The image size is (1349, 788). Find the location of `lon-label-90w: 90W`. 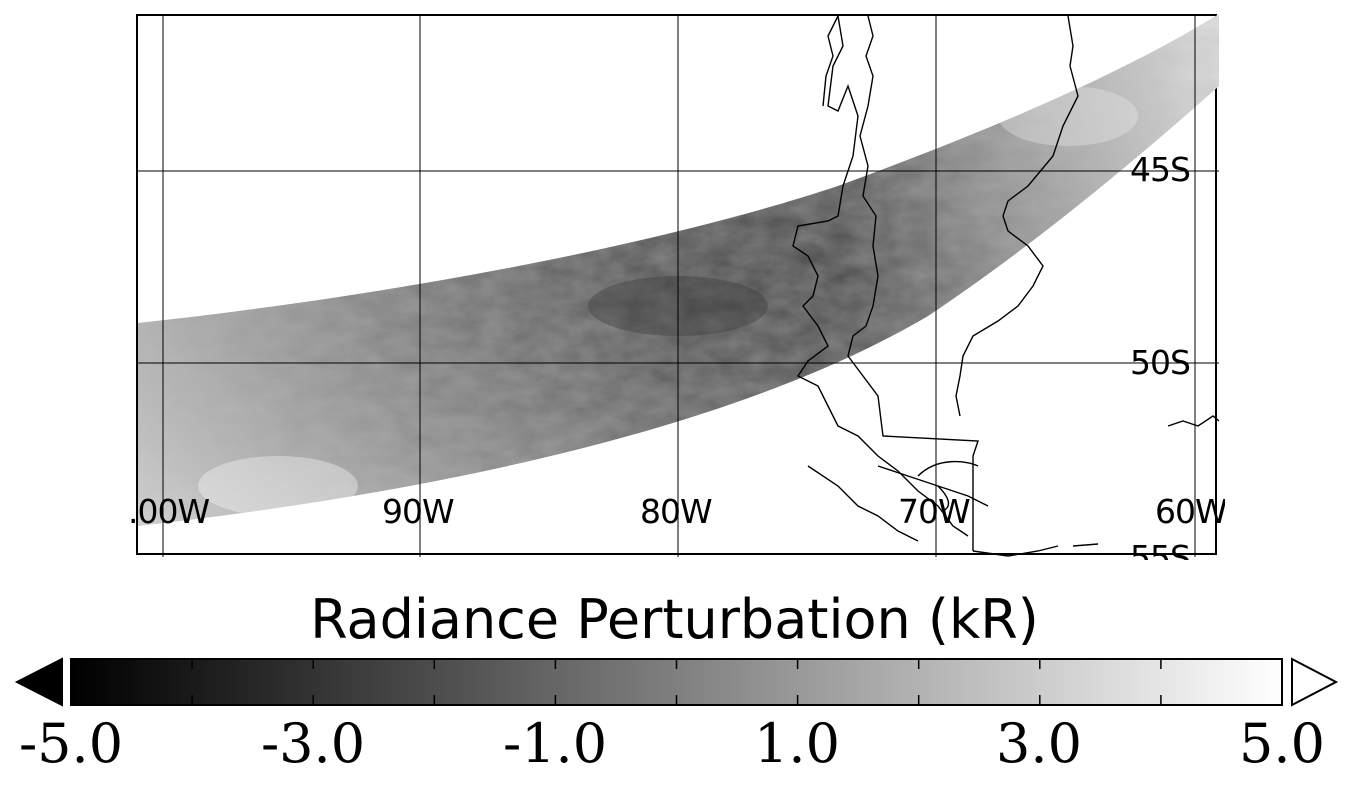

lon-label-90w: 90W is located at coordinates (418, 511).